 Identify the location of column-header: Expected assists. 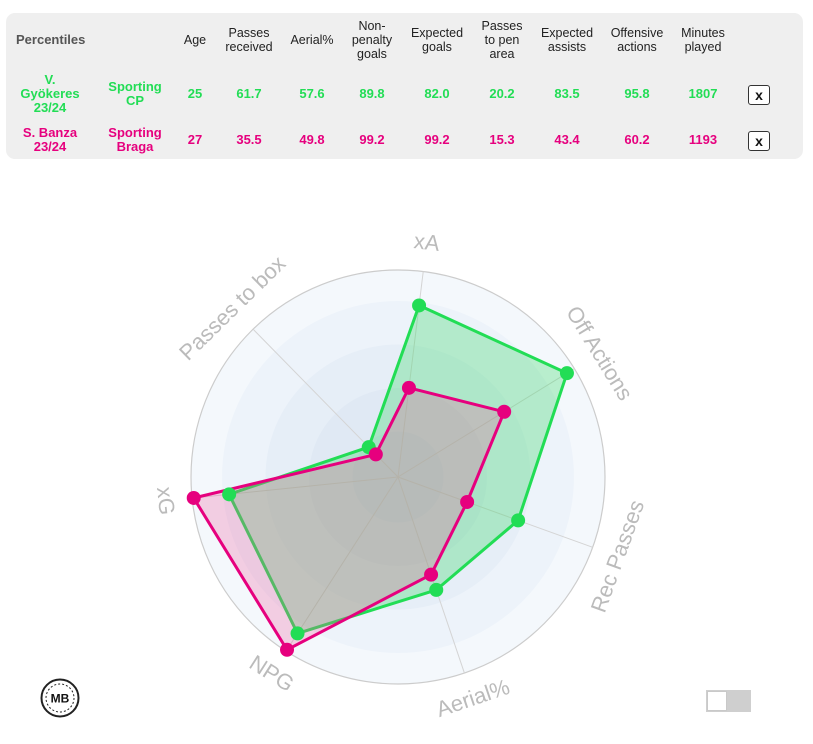
(567, 40).